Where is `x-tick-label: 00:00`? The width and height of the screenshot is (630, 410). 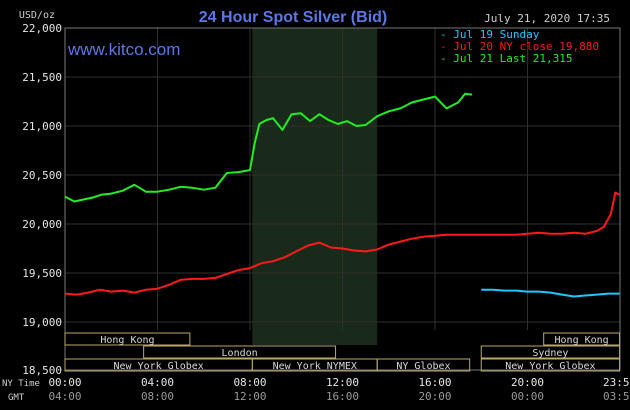
x-tick-label: 00:00 is located at coordinates (64, 382).